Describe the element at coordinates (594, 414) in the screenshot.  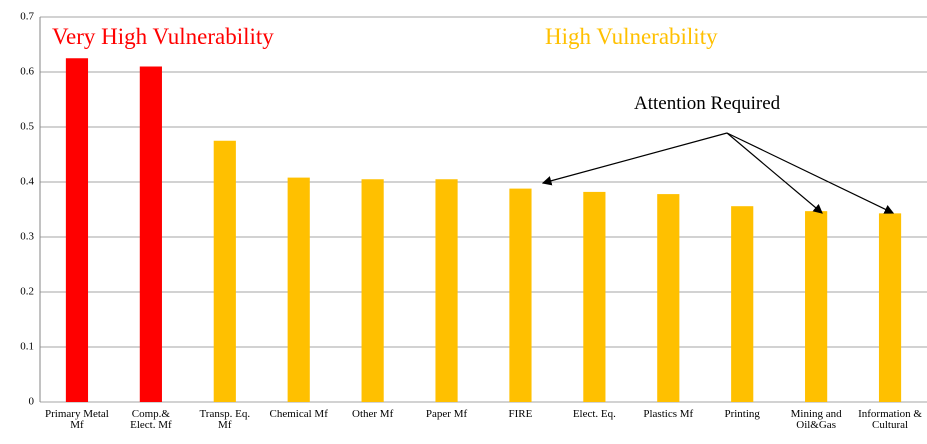
I see `x-tick-label: Elect. Eq.` at that location.